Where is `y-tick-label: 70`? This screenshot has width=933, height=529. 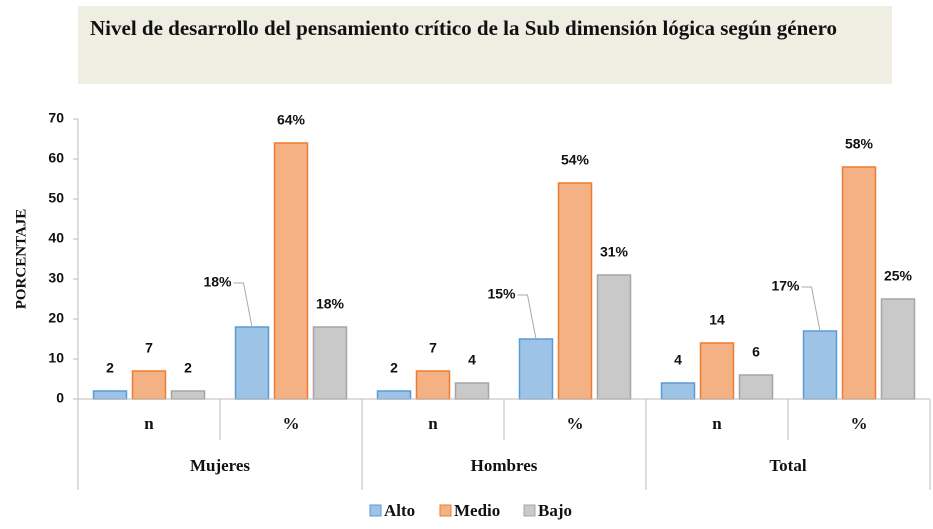 y-tick-label: 70 is located at coordinates (56, 118).